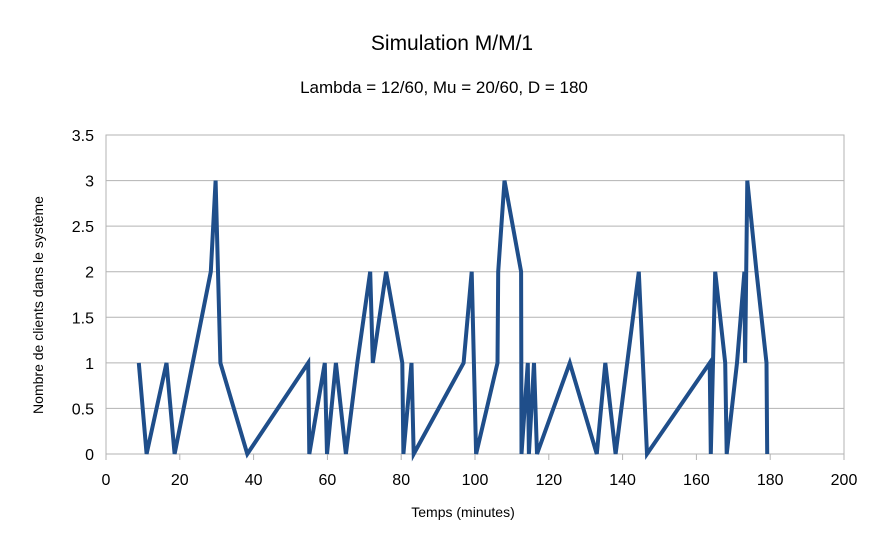 The width and height of the screenshot is (894, 547). I want to click on x-tick-label: 40, so click(254, 480).